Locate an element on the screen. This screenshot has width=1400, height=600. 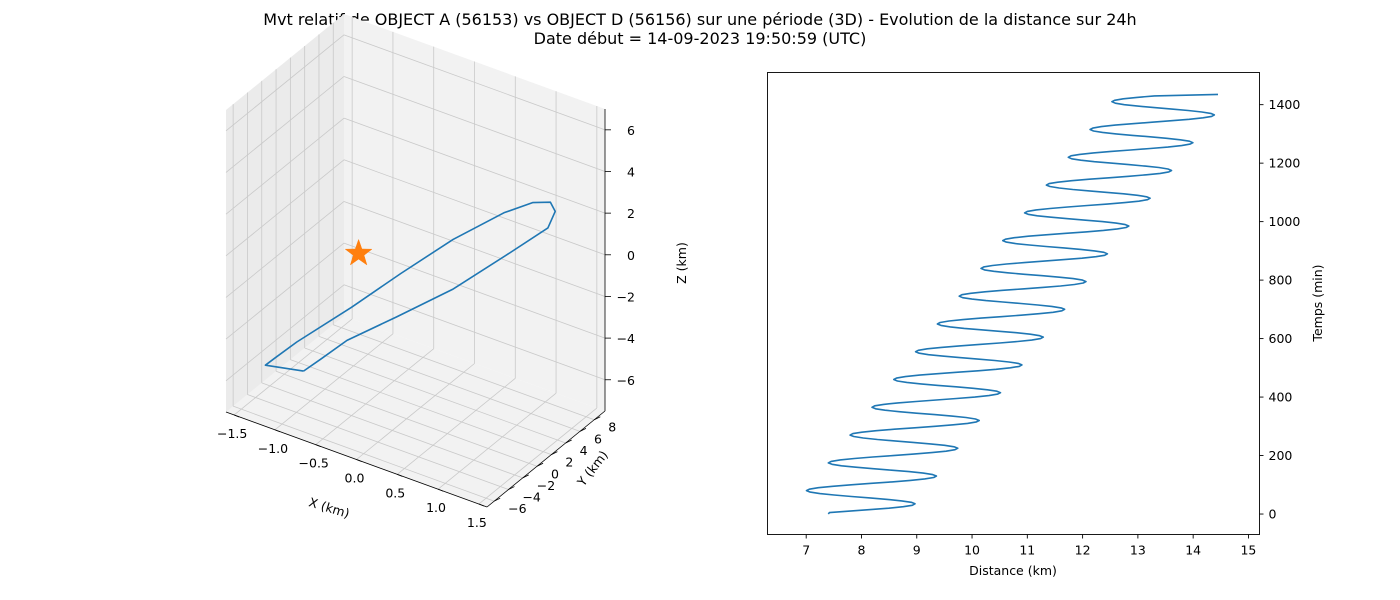
y-tick-label: 0 is located at coordinates (1273, 514).